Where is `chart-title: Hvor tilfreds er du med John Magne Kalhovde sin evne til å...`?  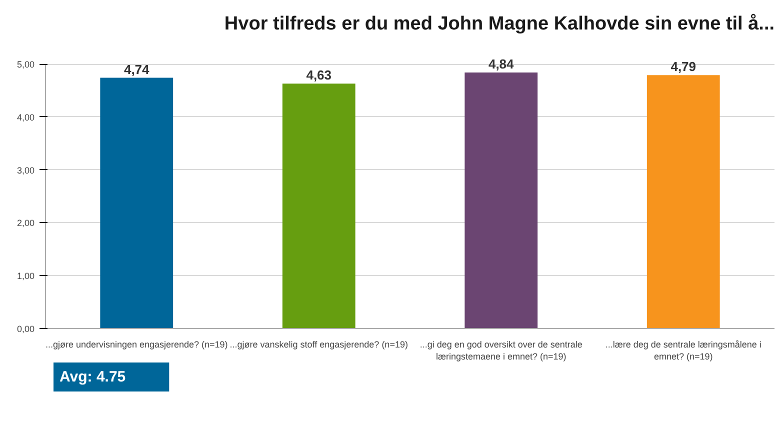
chart-title: Hvor tilfreds er du med John Magne Kalhovde sin evne til å... is located at coordinates (499, 24).